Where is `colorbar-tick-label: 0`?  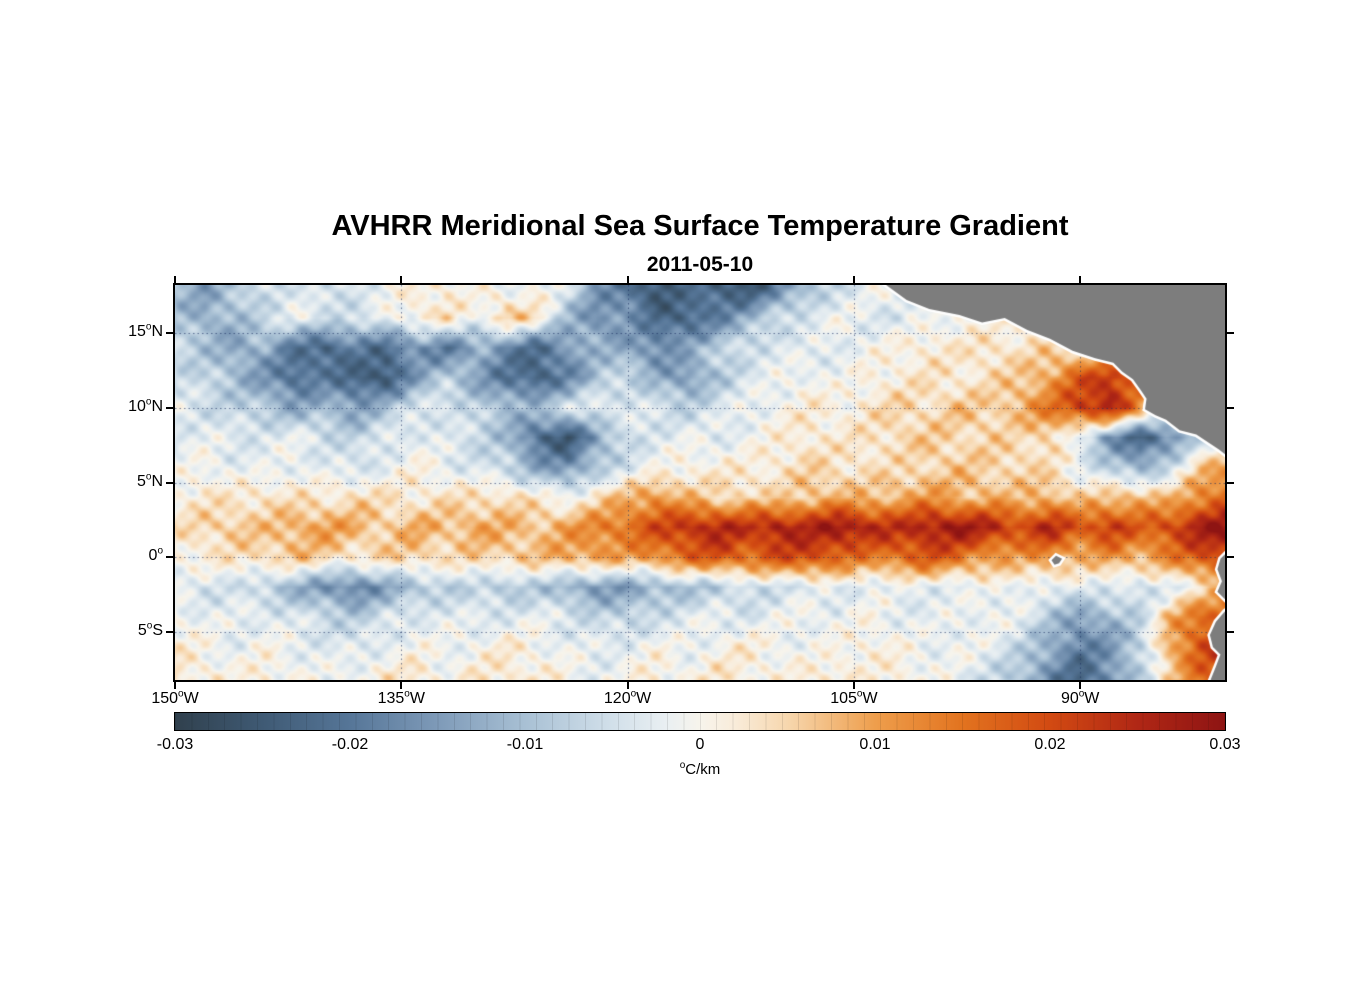 colorbar-tick-label: 0 is located at coordinates (700, 744).